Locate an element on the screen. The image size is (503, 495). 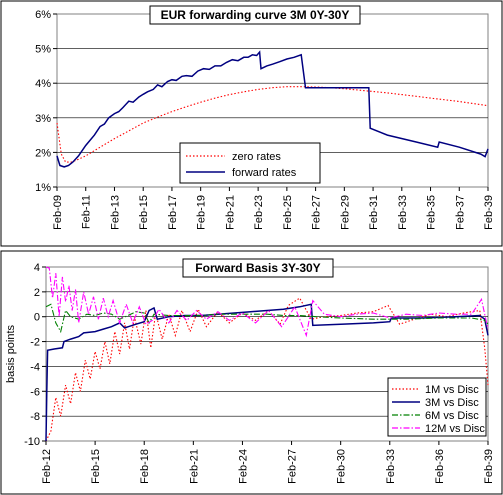
x-tick-label: Feb-25 is located at coordinates (288, 212).